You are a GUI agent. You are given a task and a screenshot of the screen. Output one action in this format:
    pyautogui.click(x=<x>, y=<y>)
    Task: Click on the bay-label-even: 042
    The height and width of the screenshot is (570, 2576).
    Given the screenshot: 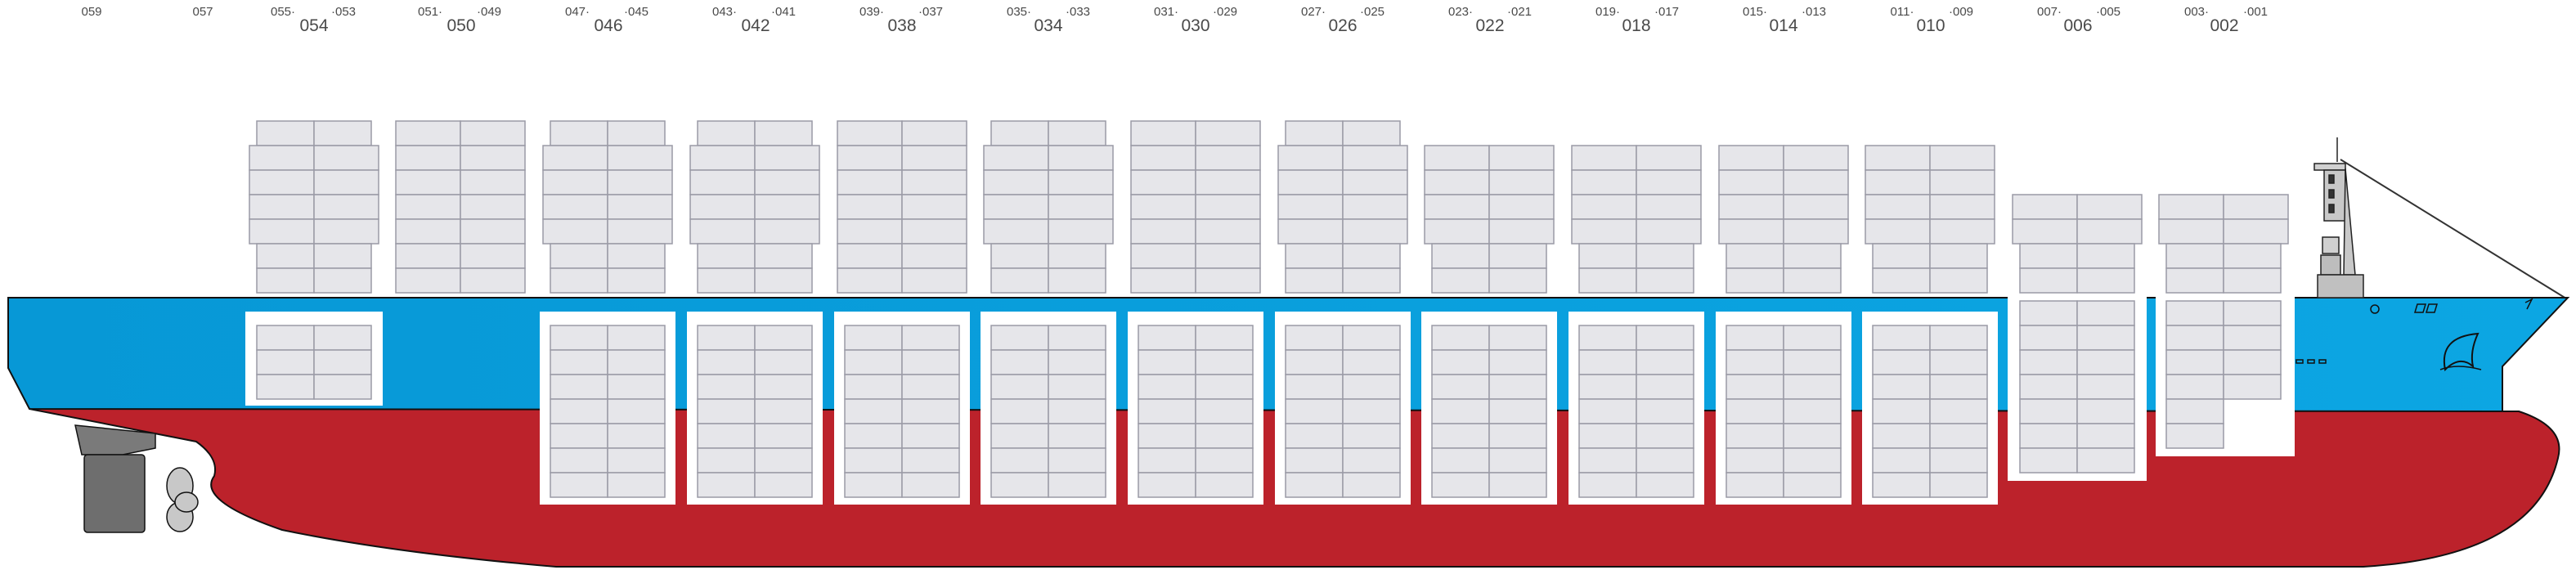 What is the action you would take?
    pyautogui.click(x=755, y=25)
    